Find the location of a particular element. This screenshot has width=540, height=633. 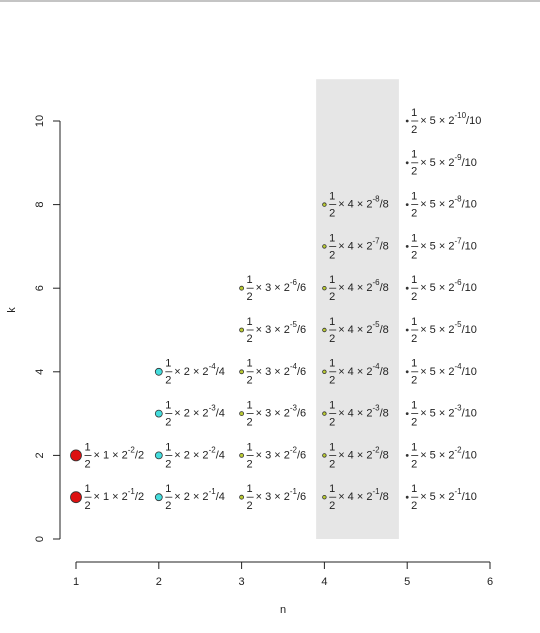

point-label: × 5 × 2-8/10 is located at coordinates (448, 203).